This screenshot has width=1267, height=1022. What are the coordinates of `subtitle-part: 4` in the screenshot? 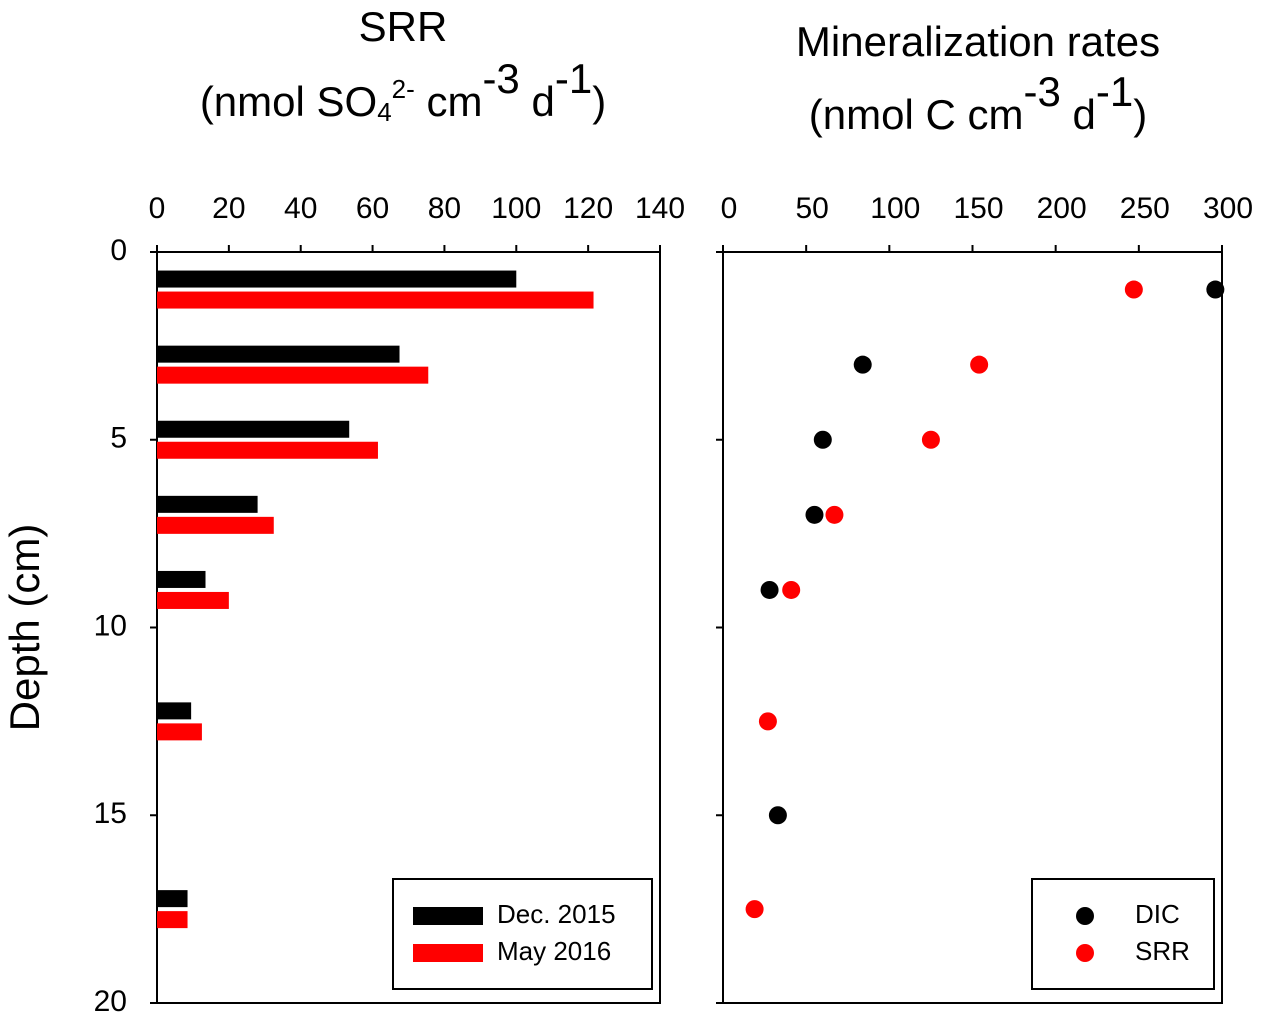 It's located at (384, 112).